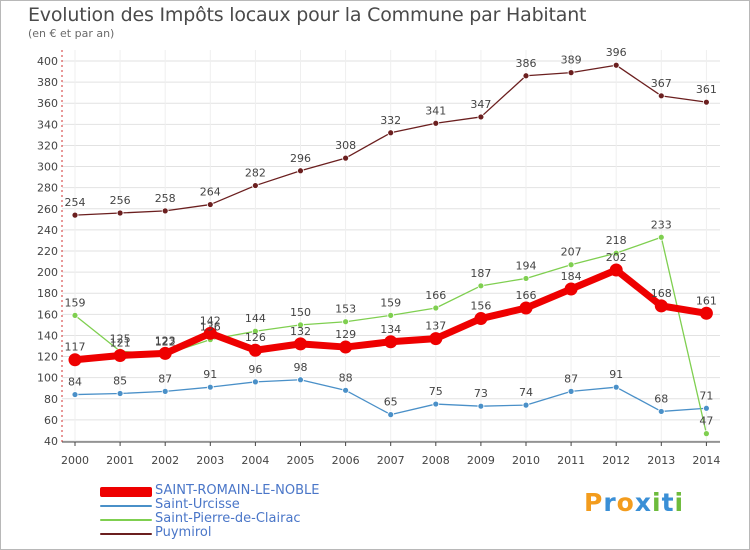  What do you see at coordinates (255, 318) in the screenshot?
I see `data-label: 144` at bounding box center [255, 318].